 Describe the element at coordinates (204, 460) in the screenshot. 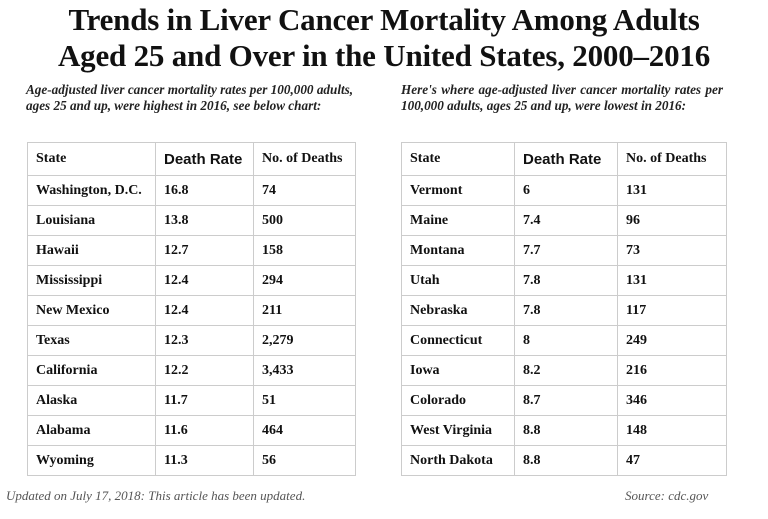

I see `table-cell: 11.3` at that location.